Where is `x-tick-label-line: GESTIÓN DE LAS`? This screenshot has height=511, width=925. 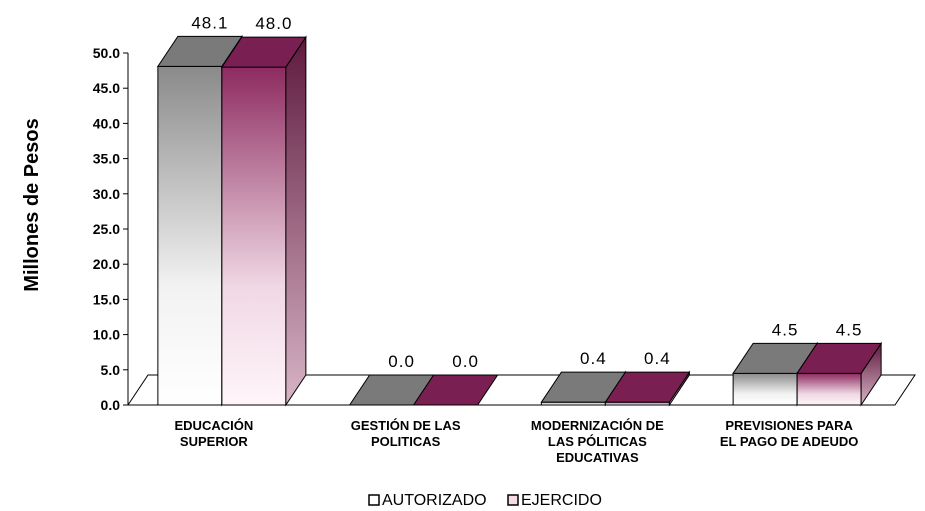 x-tick-label-line: GESTIÓN DE LAS is located at coordinates (406, 425).